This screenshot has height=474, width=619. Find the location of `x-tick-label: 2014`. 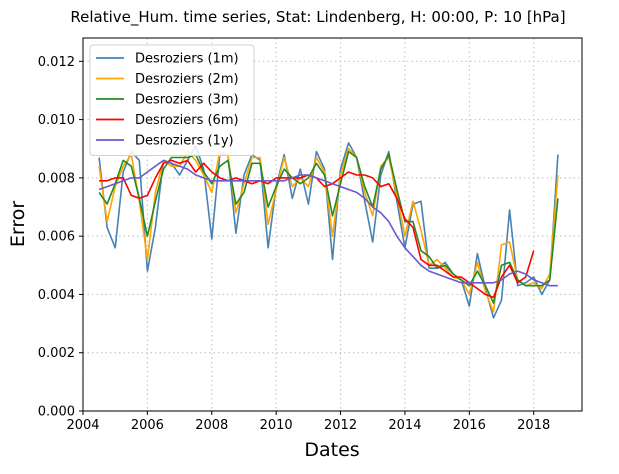

x-tick-label: 2014 is located at coordinates (404, 425).